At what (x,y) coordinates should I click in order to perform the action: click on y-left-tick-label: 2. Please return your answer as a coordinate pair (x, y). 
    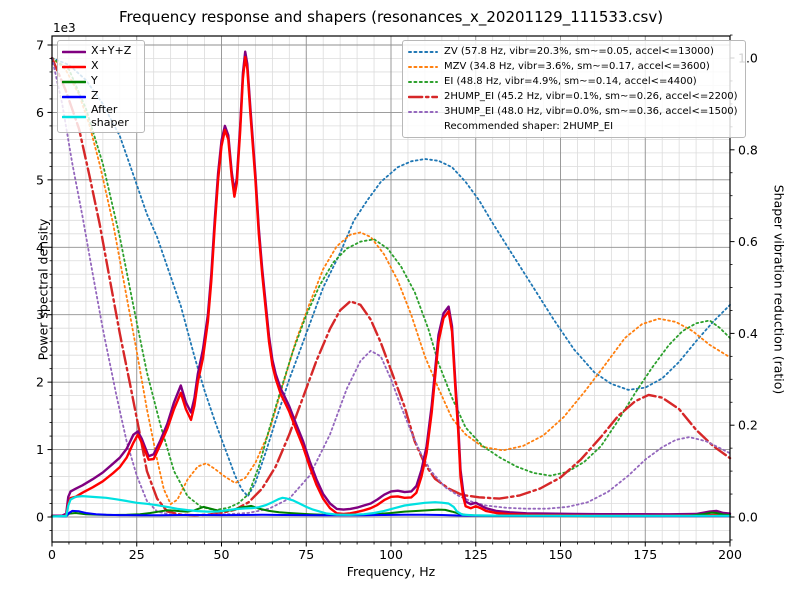
    Looking at the image, I should click on (40, 382).